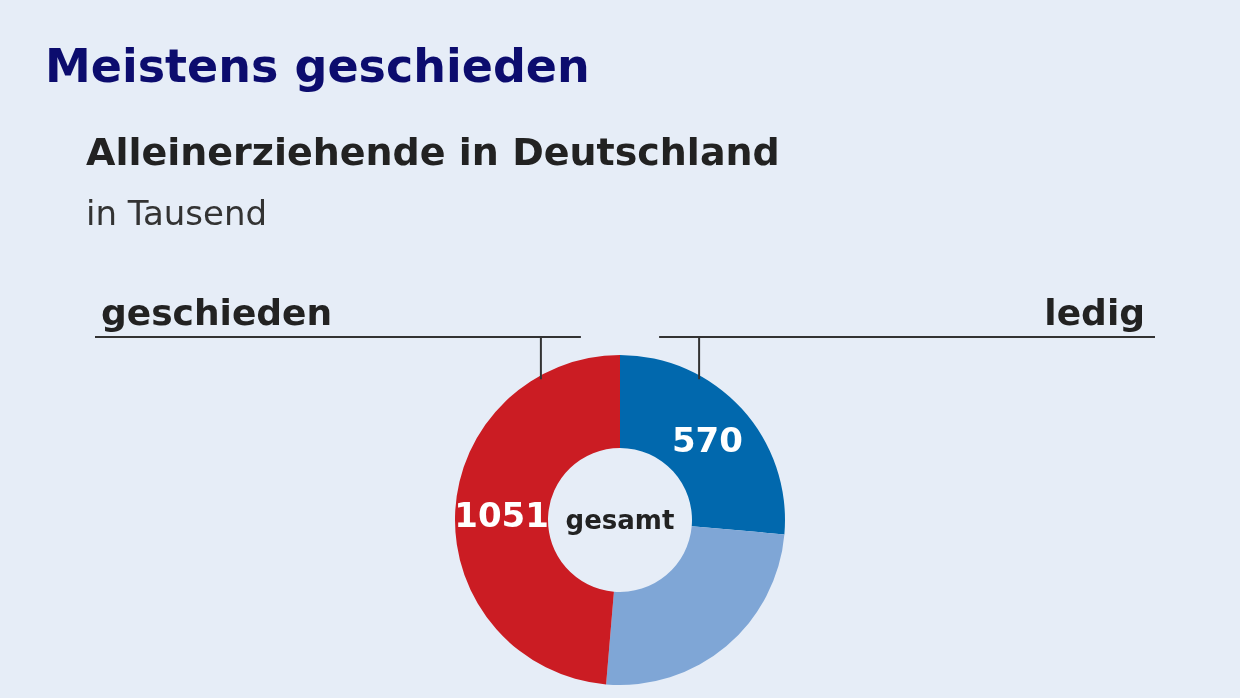  Describe the element at coordinates (177, 213) in the screenshot. I see `text: in Tausend` at that location.